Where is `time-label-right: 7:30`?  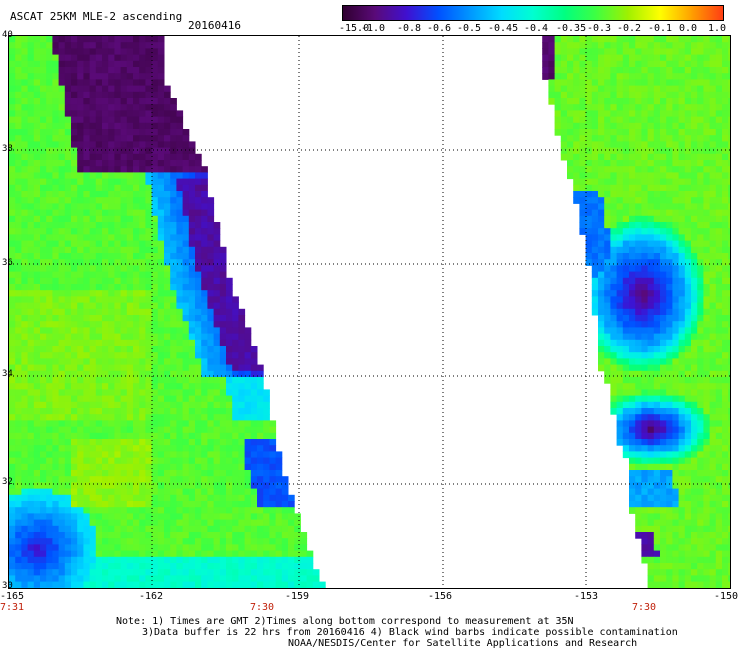 time-label-right: 7:30 is located at coordinates (644, 607).